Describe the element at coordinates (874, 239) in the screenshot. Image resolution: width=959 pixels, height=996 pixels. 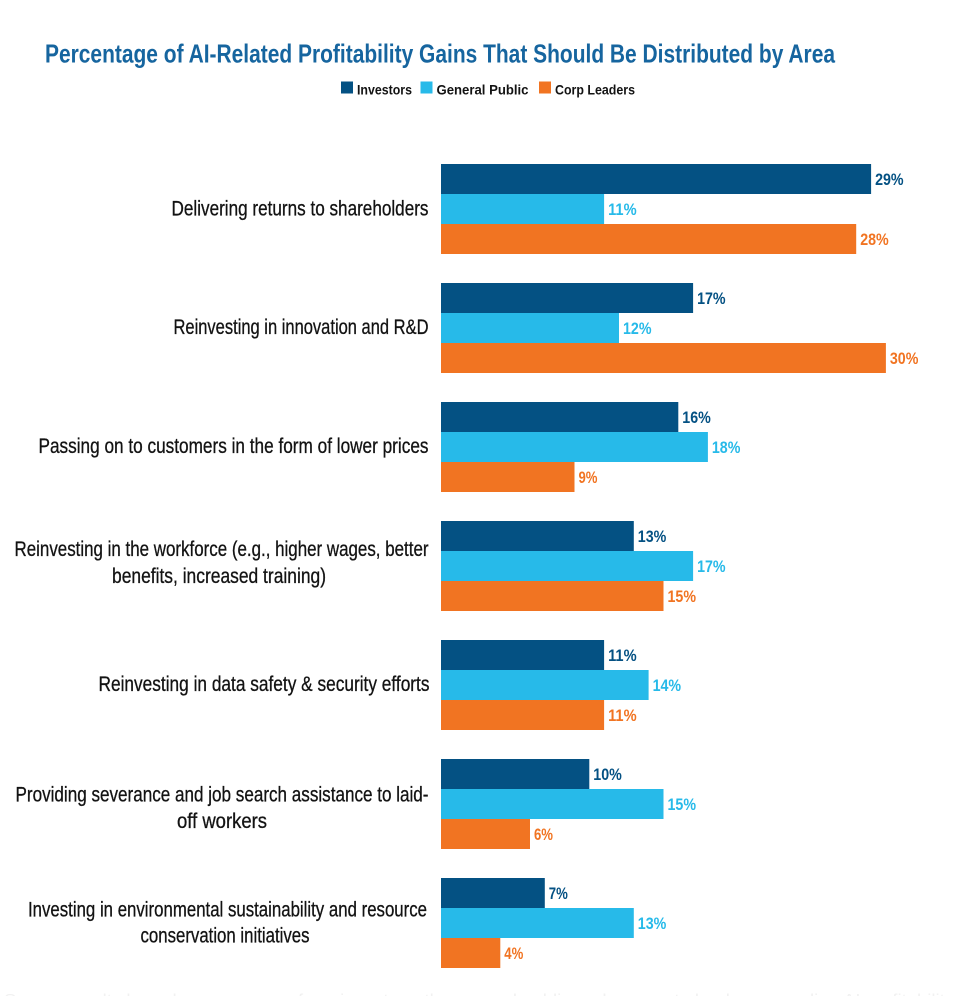
I see `svg-text: 28%` at that location.